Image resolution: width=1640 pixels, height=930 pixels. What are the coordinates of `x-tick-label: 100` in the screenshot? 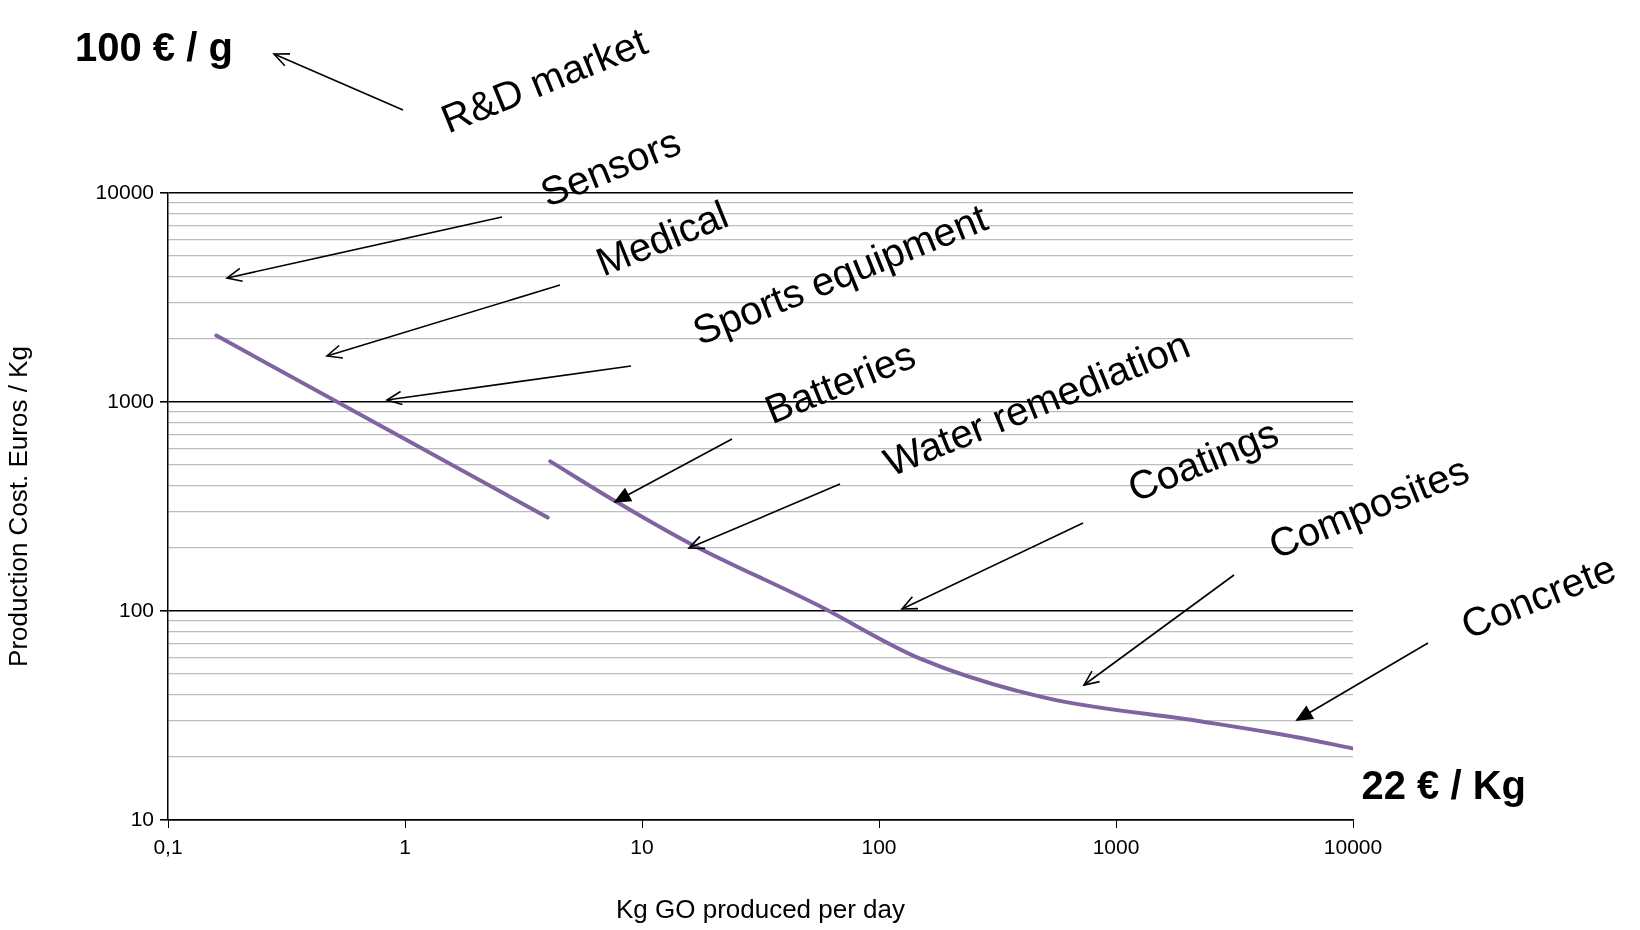 It's located at (879, 847).